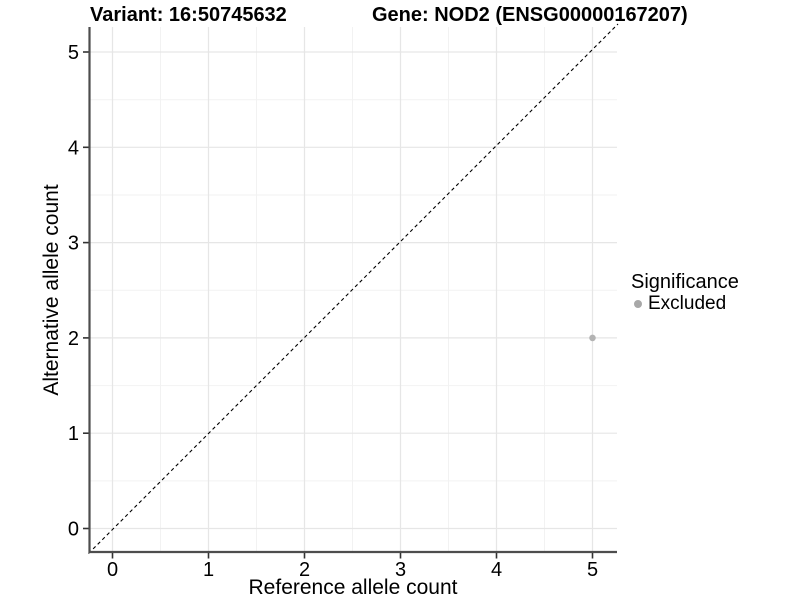 The height and width of the screenshot is (600, 800). I want to click on x-tick-label: 3, so click(400, 570).